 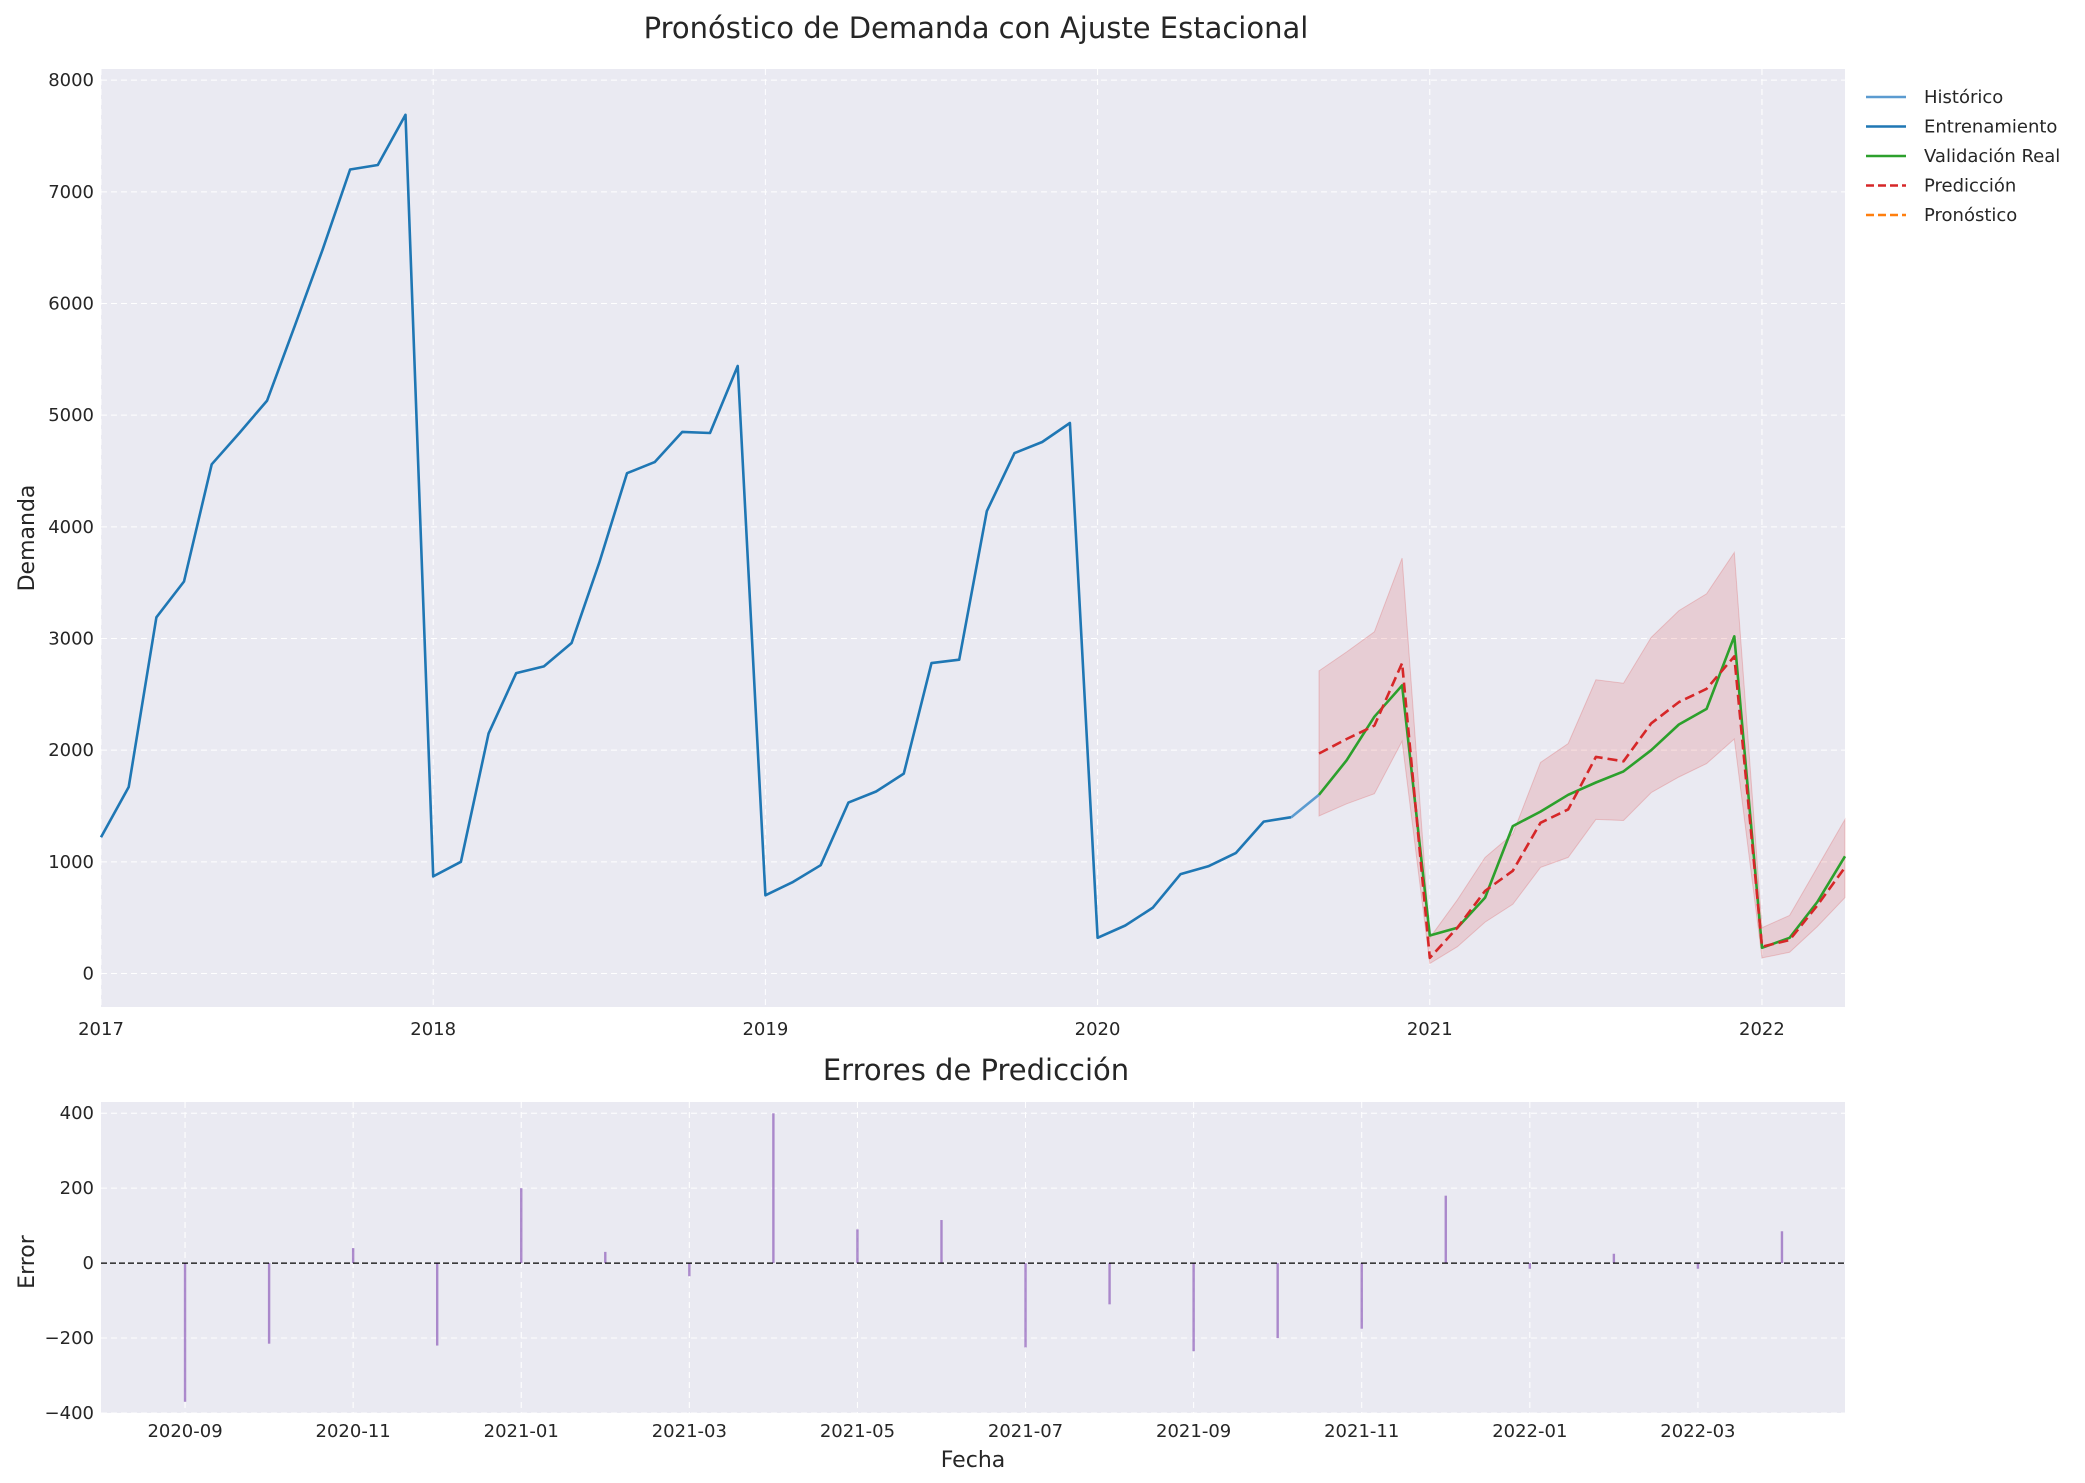 I want to click on top-y-axis-label: Demanda, so click(x=27, y=538).